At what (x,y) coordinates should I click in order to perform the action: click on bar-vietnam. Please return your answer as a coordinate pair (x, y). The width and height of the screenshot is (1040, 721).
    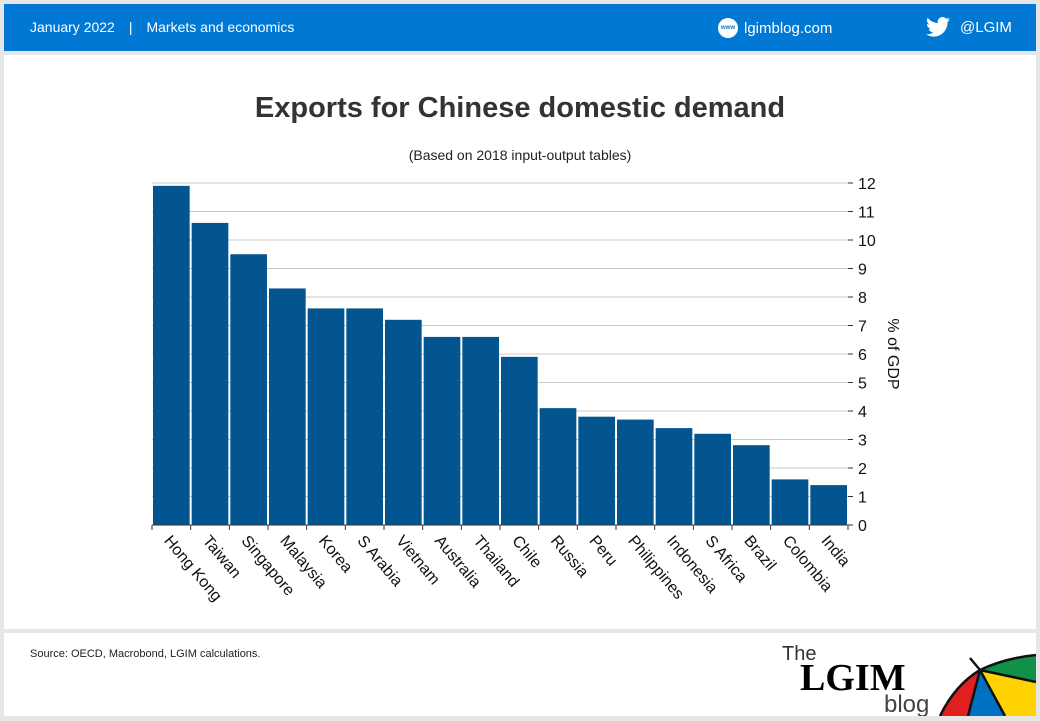
    Looking at the image, I should click on (403, 422).